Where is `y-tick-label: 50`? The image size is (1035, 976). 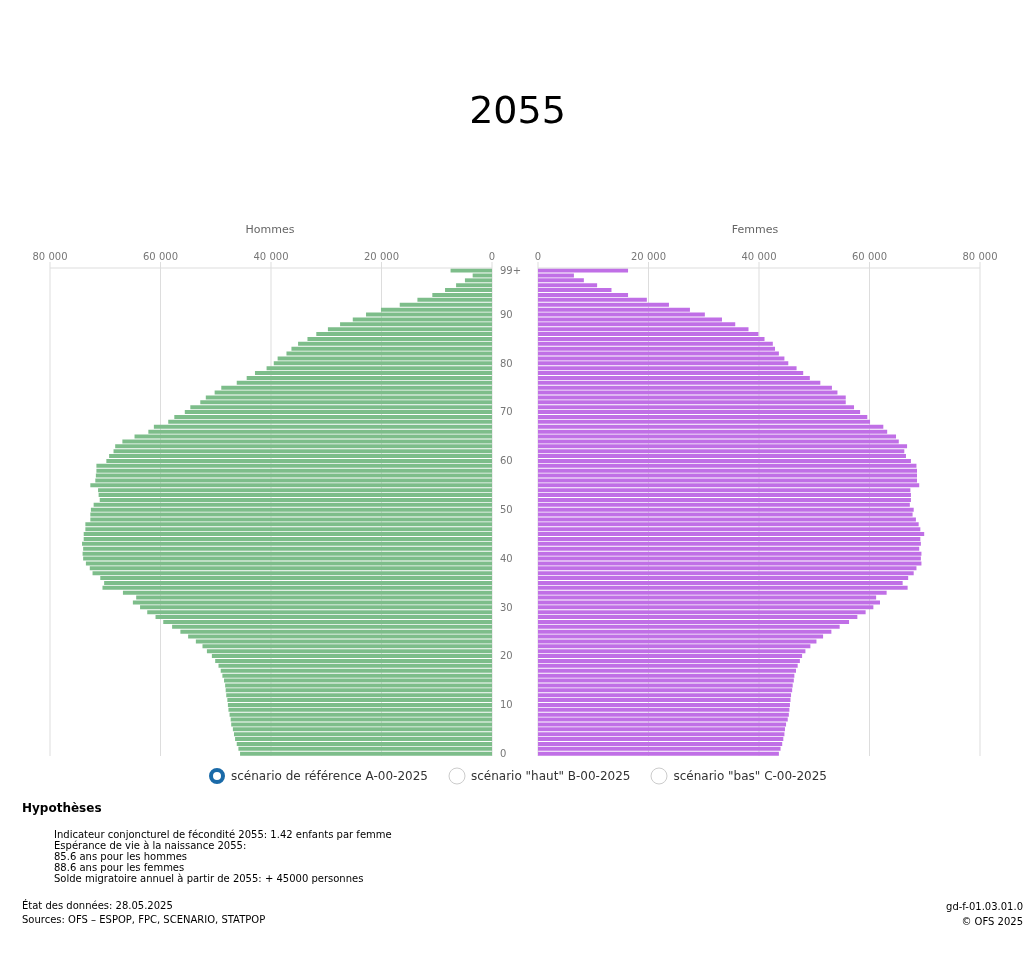 y-tick-label: 50 is located at coordinates (506, 510).